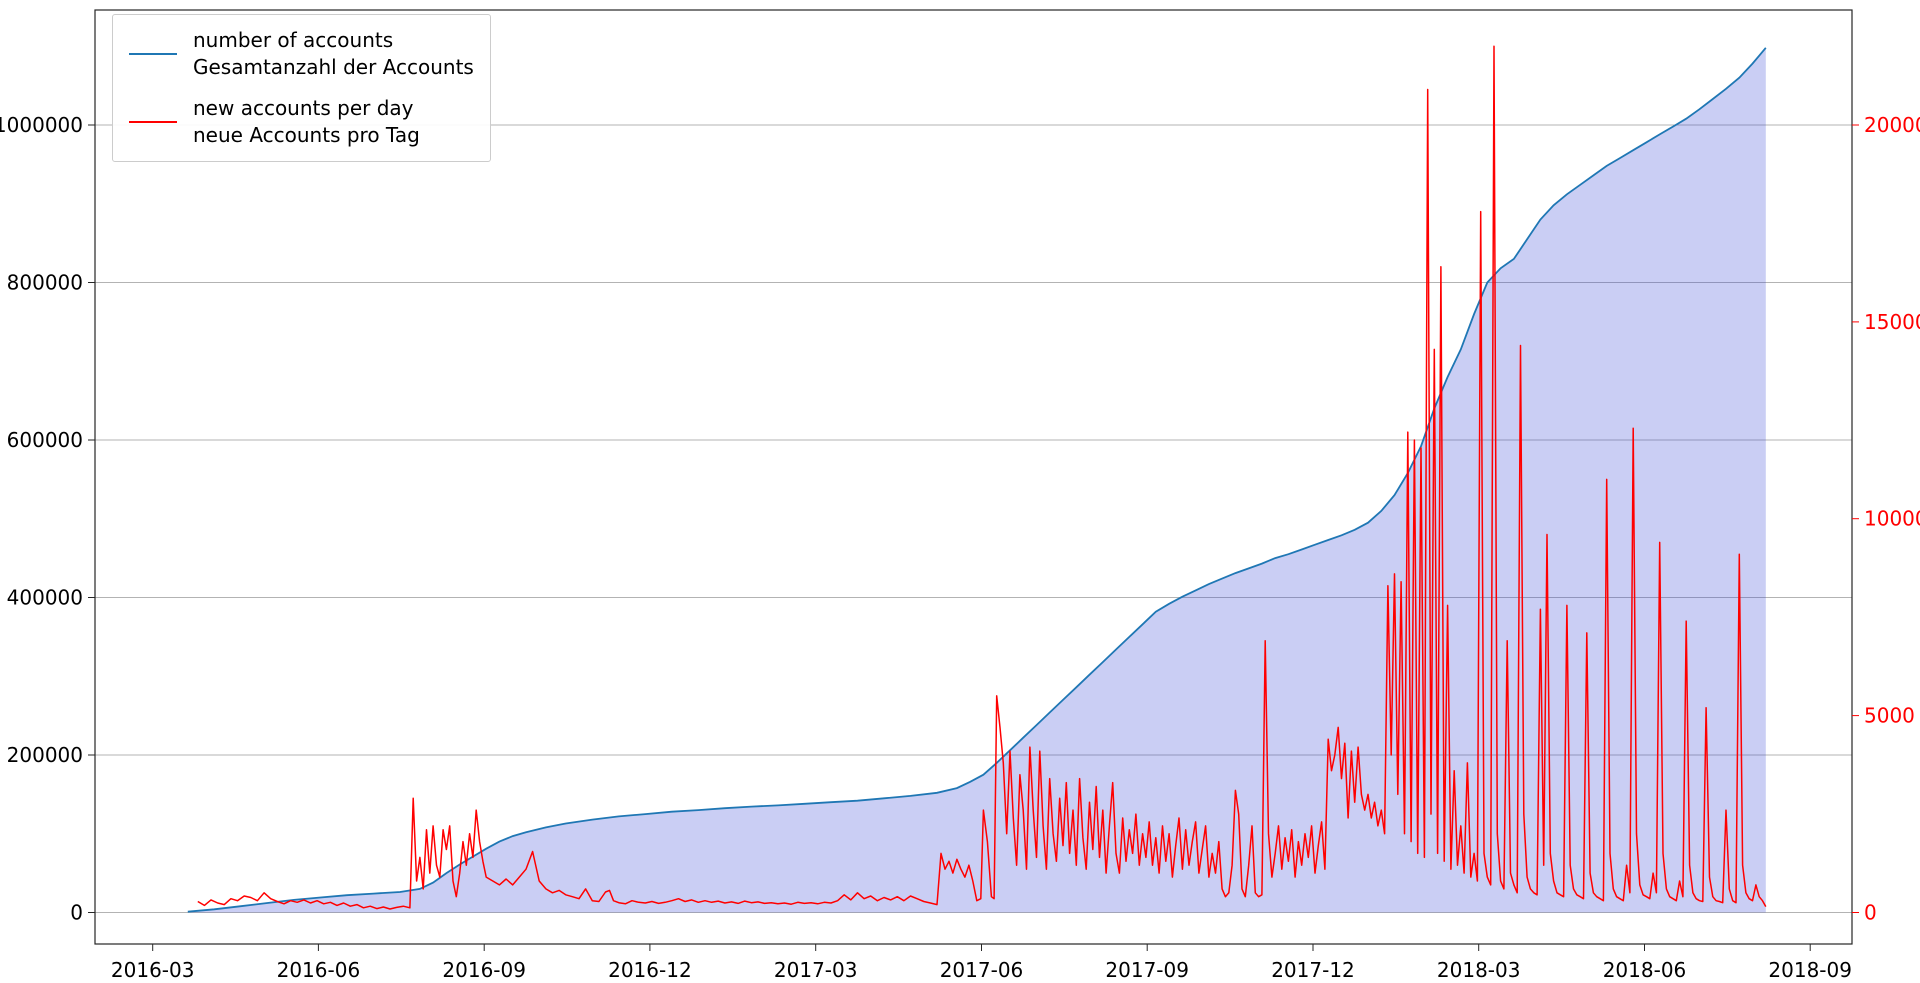  What do you see at coordinates (45, 755) in the screenshot?
I see `y-left-tick-label: 200000` at bounding box center [45, 755].